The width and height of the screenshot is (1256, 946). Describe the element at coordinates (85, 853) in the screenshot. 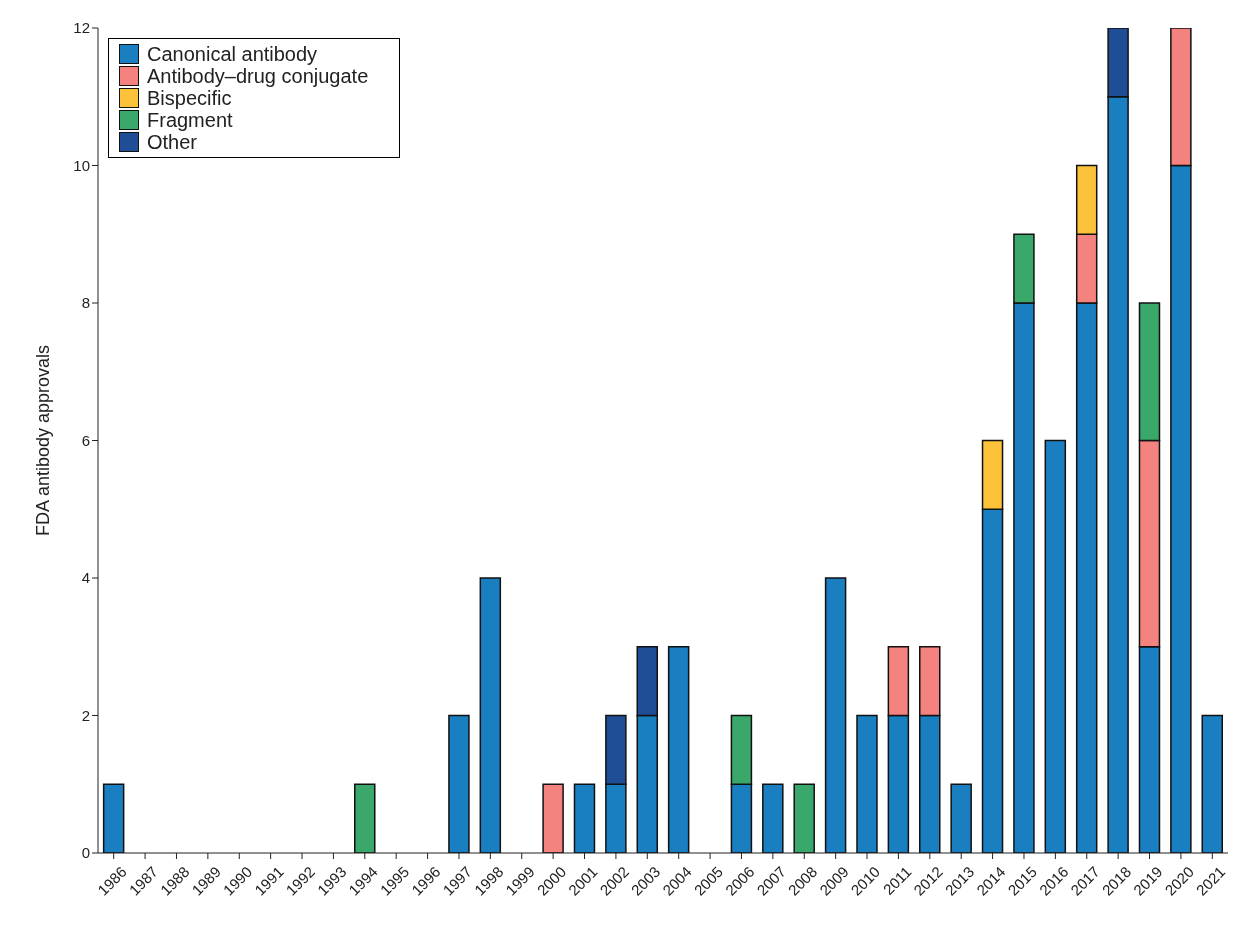

I see `y-tick-label: 0` at that location.